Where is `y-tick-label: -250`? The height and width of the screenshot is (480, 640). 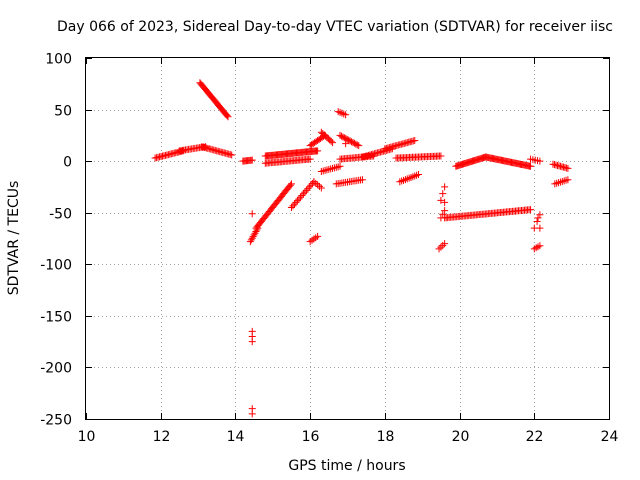 y-tick-label: -250 is located at coordinates (56, 421).